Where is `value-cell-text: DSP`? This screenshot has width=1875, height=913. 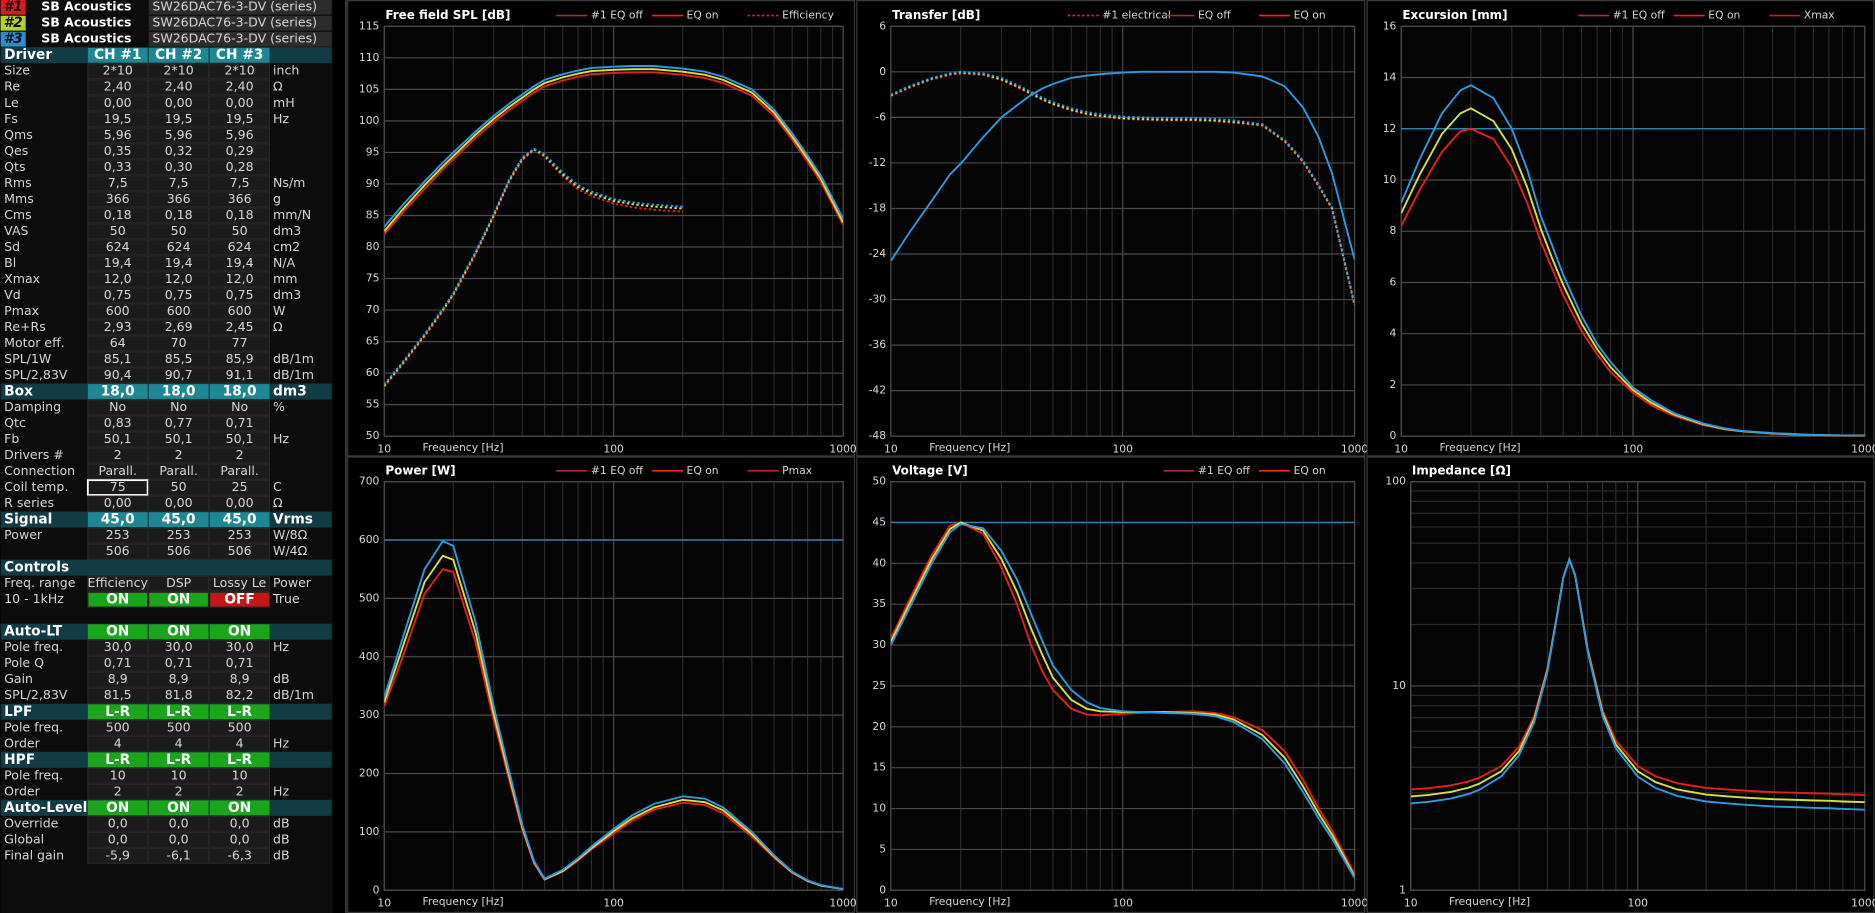
value-cell-text: DSP is located at coordinates (179, 582).